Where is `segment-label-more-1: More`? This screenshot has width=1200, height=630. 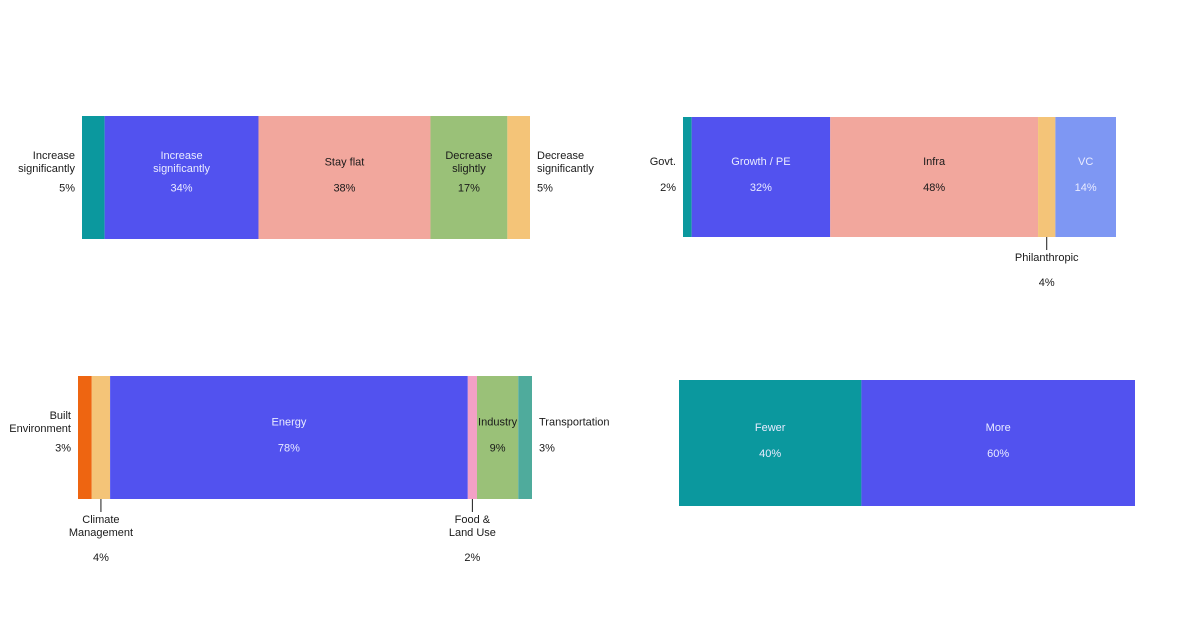
segment-label-more-1: More is located at coordinates (998, 428).